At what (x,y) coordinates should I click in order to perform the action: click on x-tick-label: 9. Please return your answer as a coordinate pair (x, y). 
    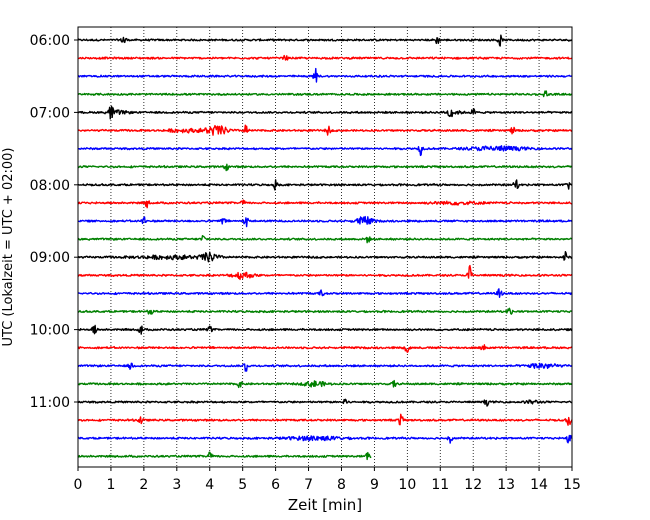
    Looking at the image, I should click on (374, 485).